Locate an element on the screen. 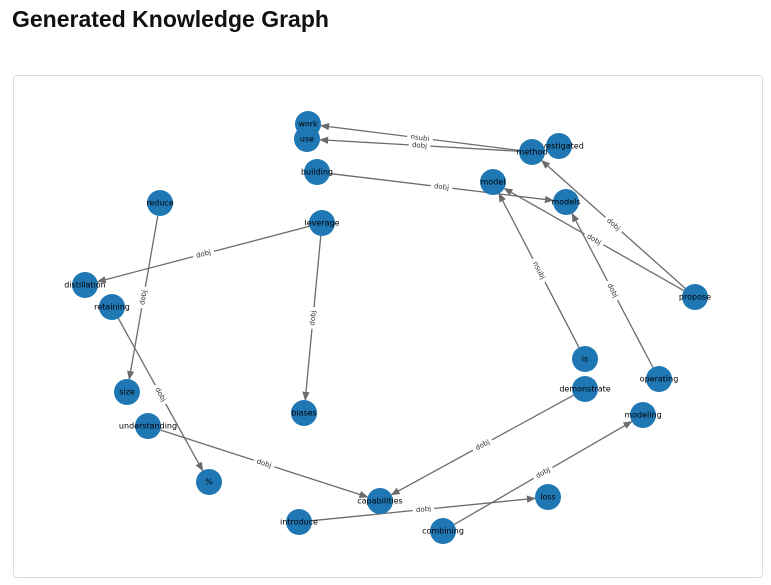  edge-propose-model: dobj is located at coordinates (594, 239).